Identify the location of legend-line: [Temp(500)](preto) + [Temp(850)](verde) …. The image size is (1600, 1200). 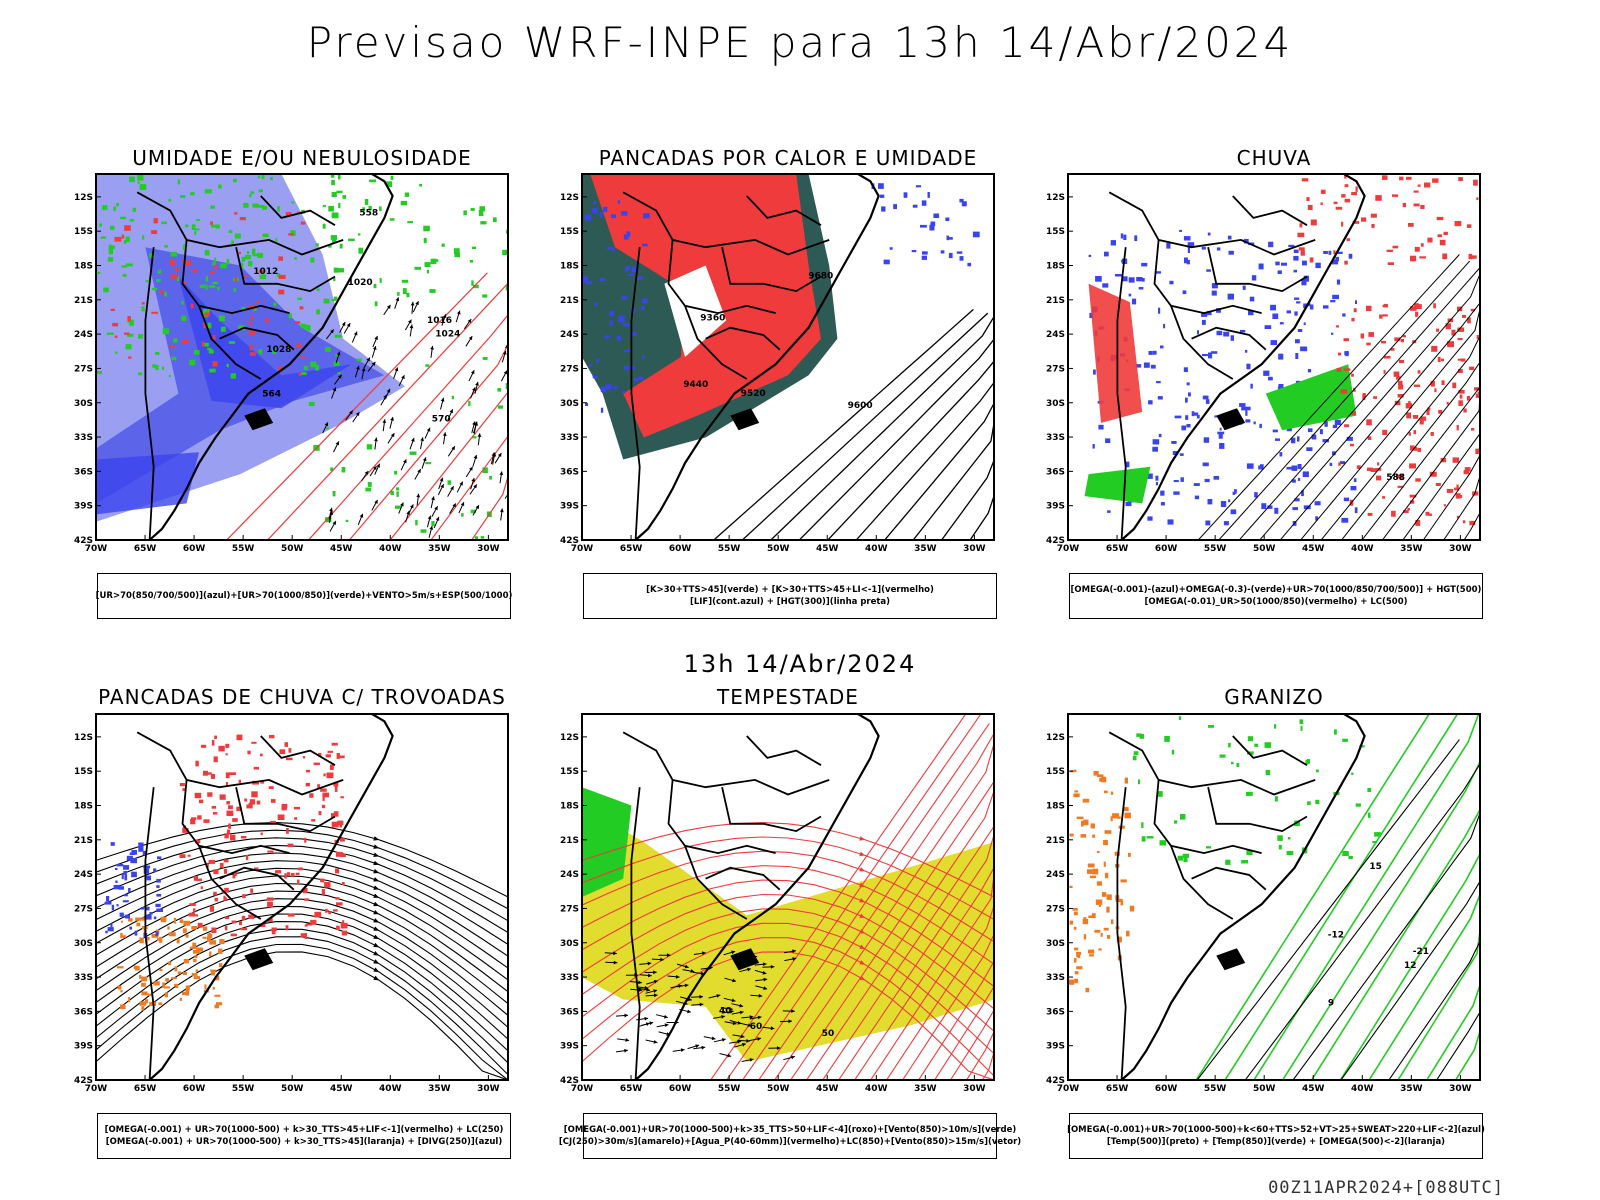
(1276, 1142).